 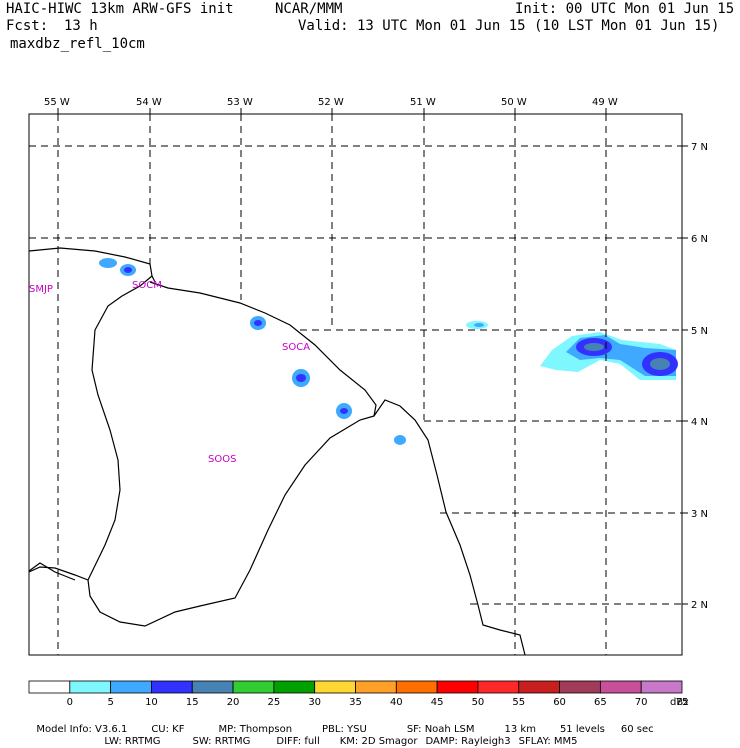 What do you see at coordinates (70, 702) in the screenshot?
I see `legend-tick-label: 0` at bounding box center [70, 702].